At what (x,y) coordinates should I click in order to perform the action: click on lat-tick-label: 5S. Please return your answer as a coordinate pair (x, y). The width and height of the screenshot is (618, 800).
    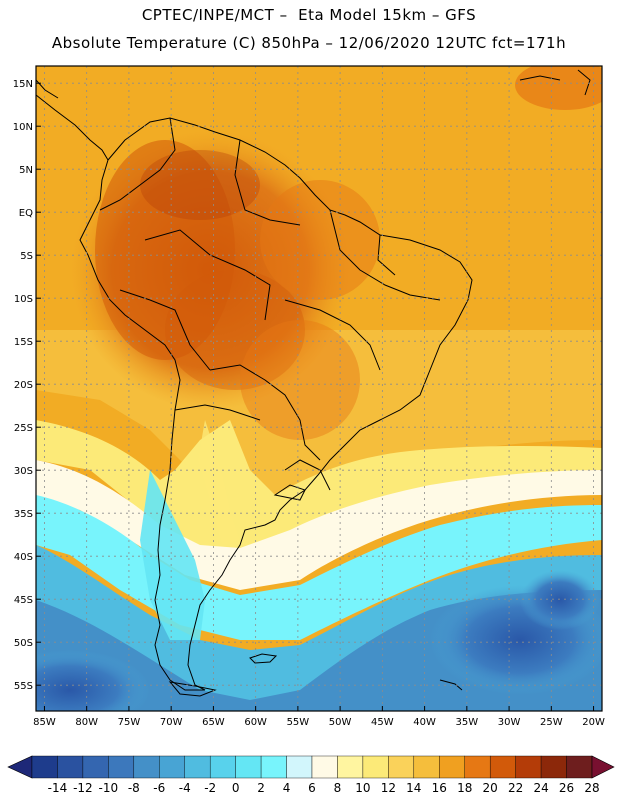
    Looking at the image, I should click on (26, 256).